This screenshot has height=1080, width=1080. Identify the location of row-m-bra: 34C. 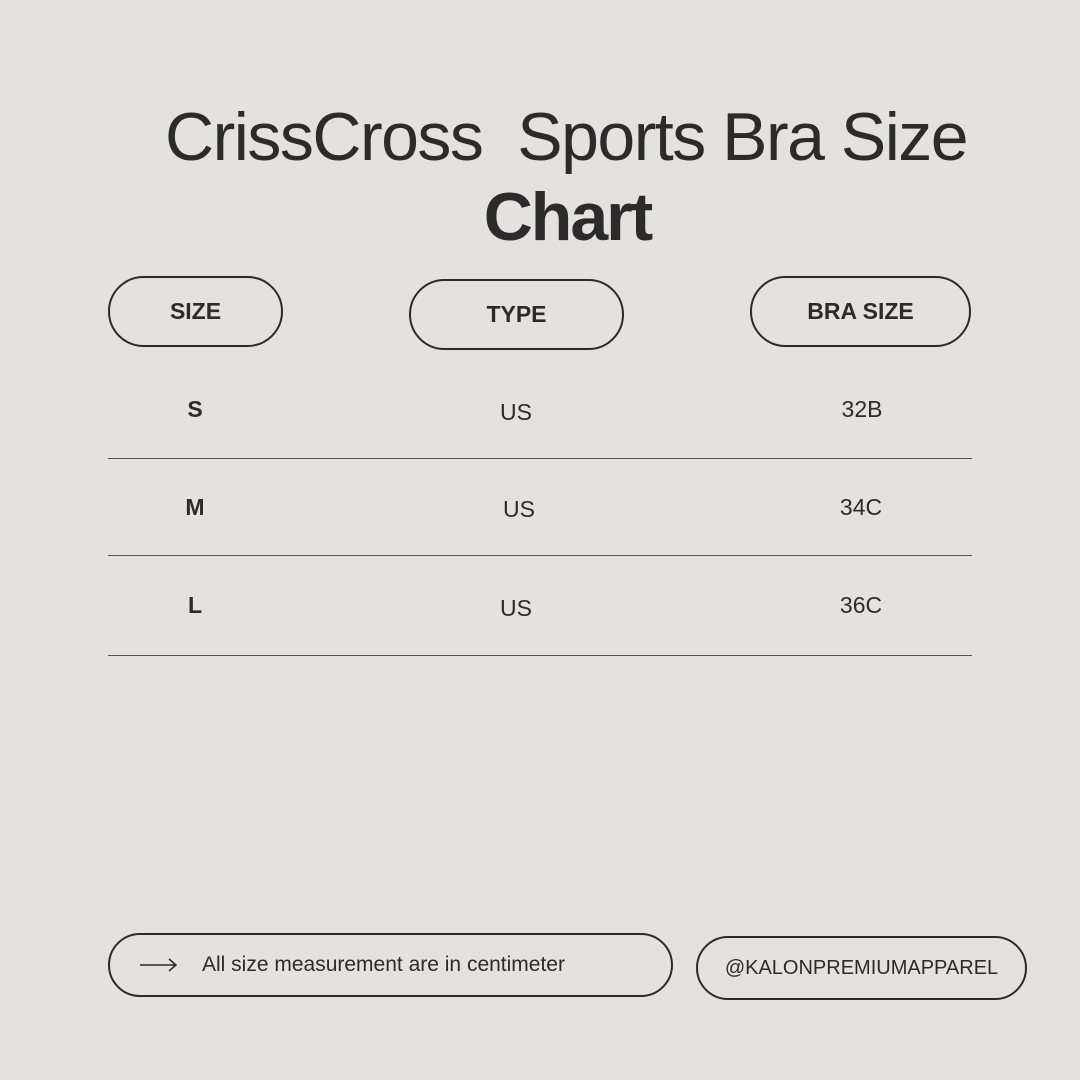
(861, 507).